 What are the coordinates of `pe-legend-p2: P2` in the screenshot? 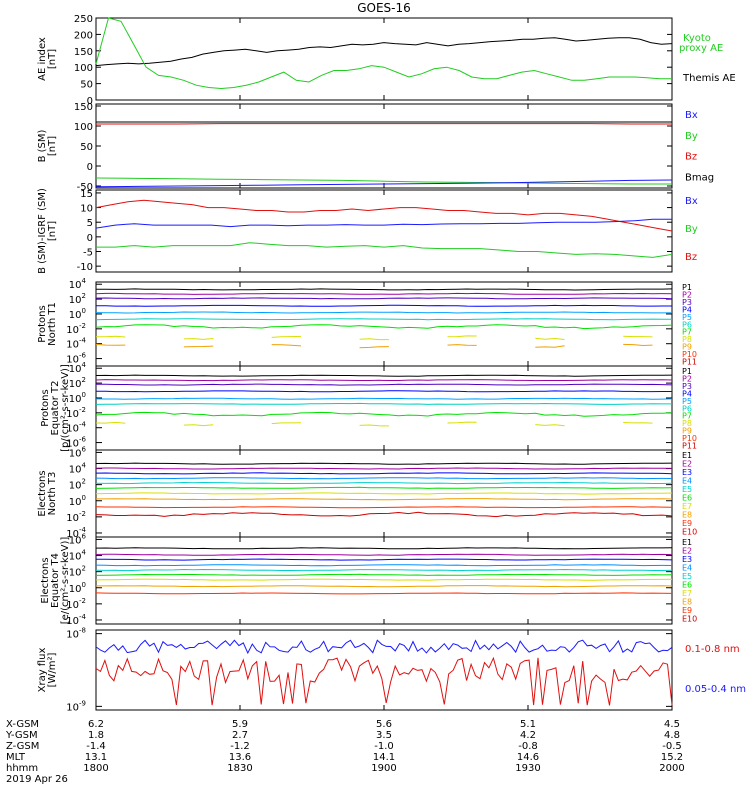 It's located at (687, 378).